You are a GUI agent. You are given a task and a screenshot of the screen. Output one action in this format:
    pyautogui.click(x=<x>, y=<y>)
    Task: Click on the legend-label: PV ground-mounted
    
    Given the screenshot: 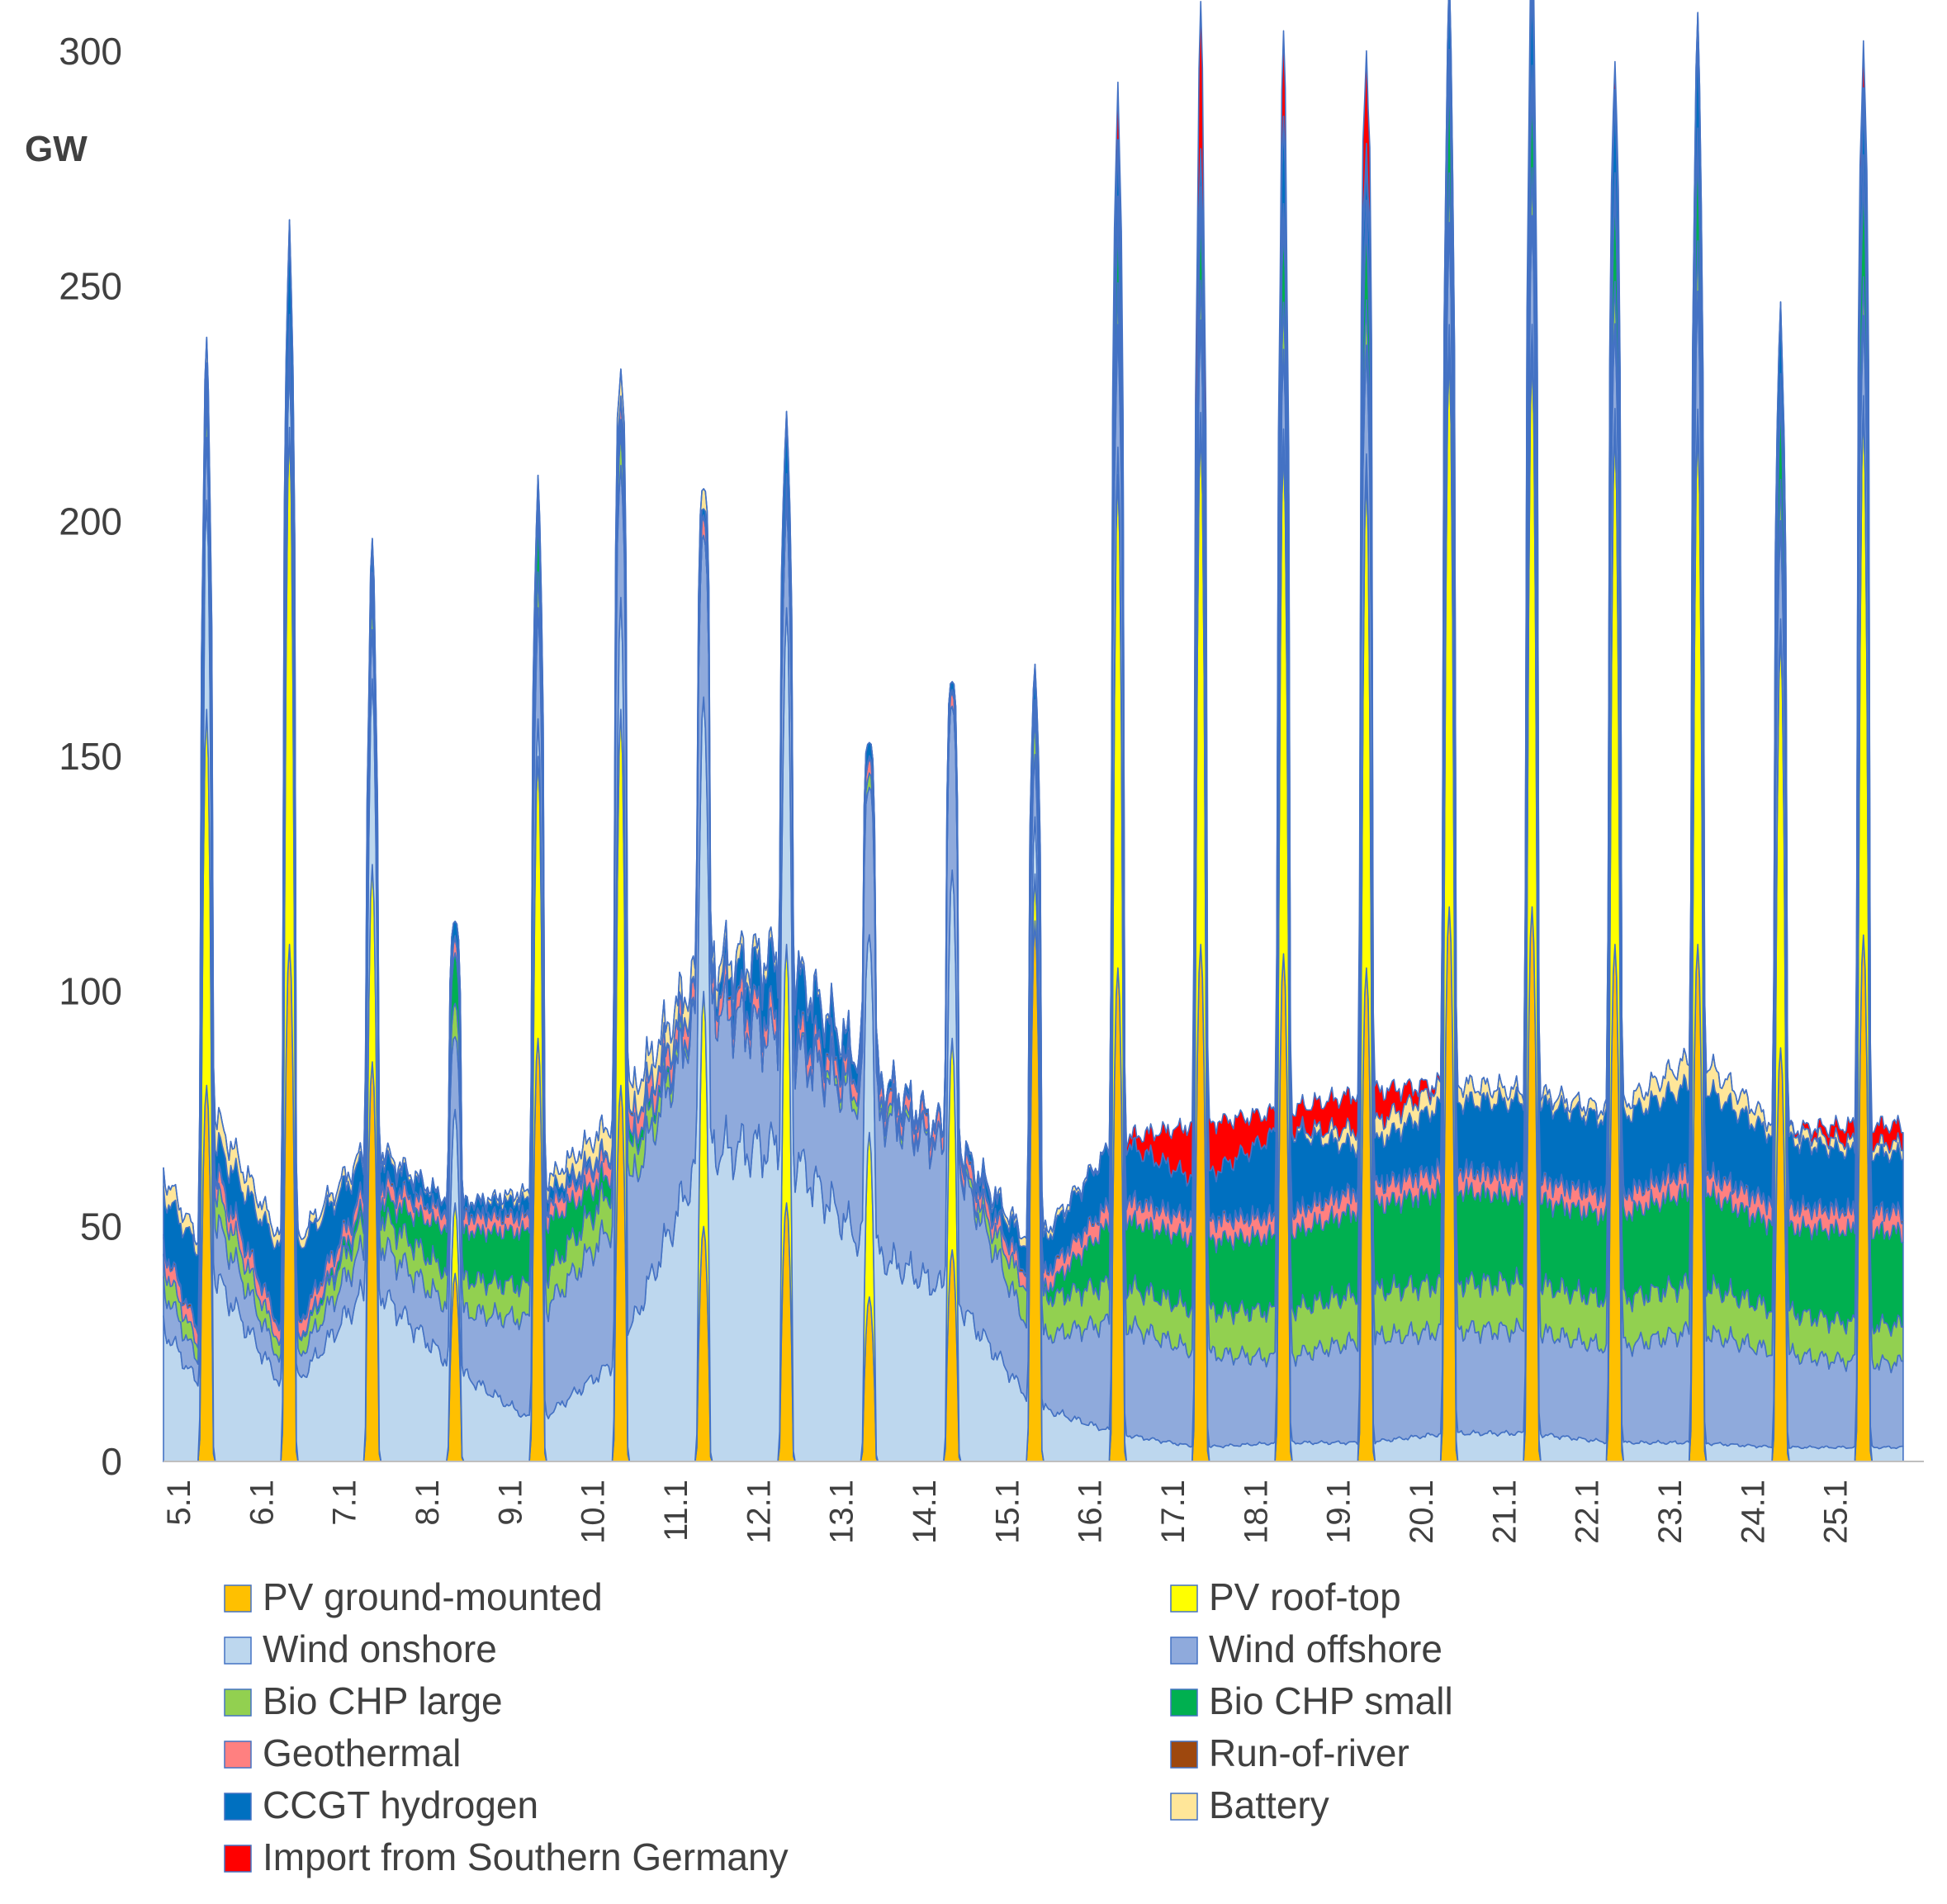 What is the action you would take?
    pyautogui.click(x=433, y=1596)
    